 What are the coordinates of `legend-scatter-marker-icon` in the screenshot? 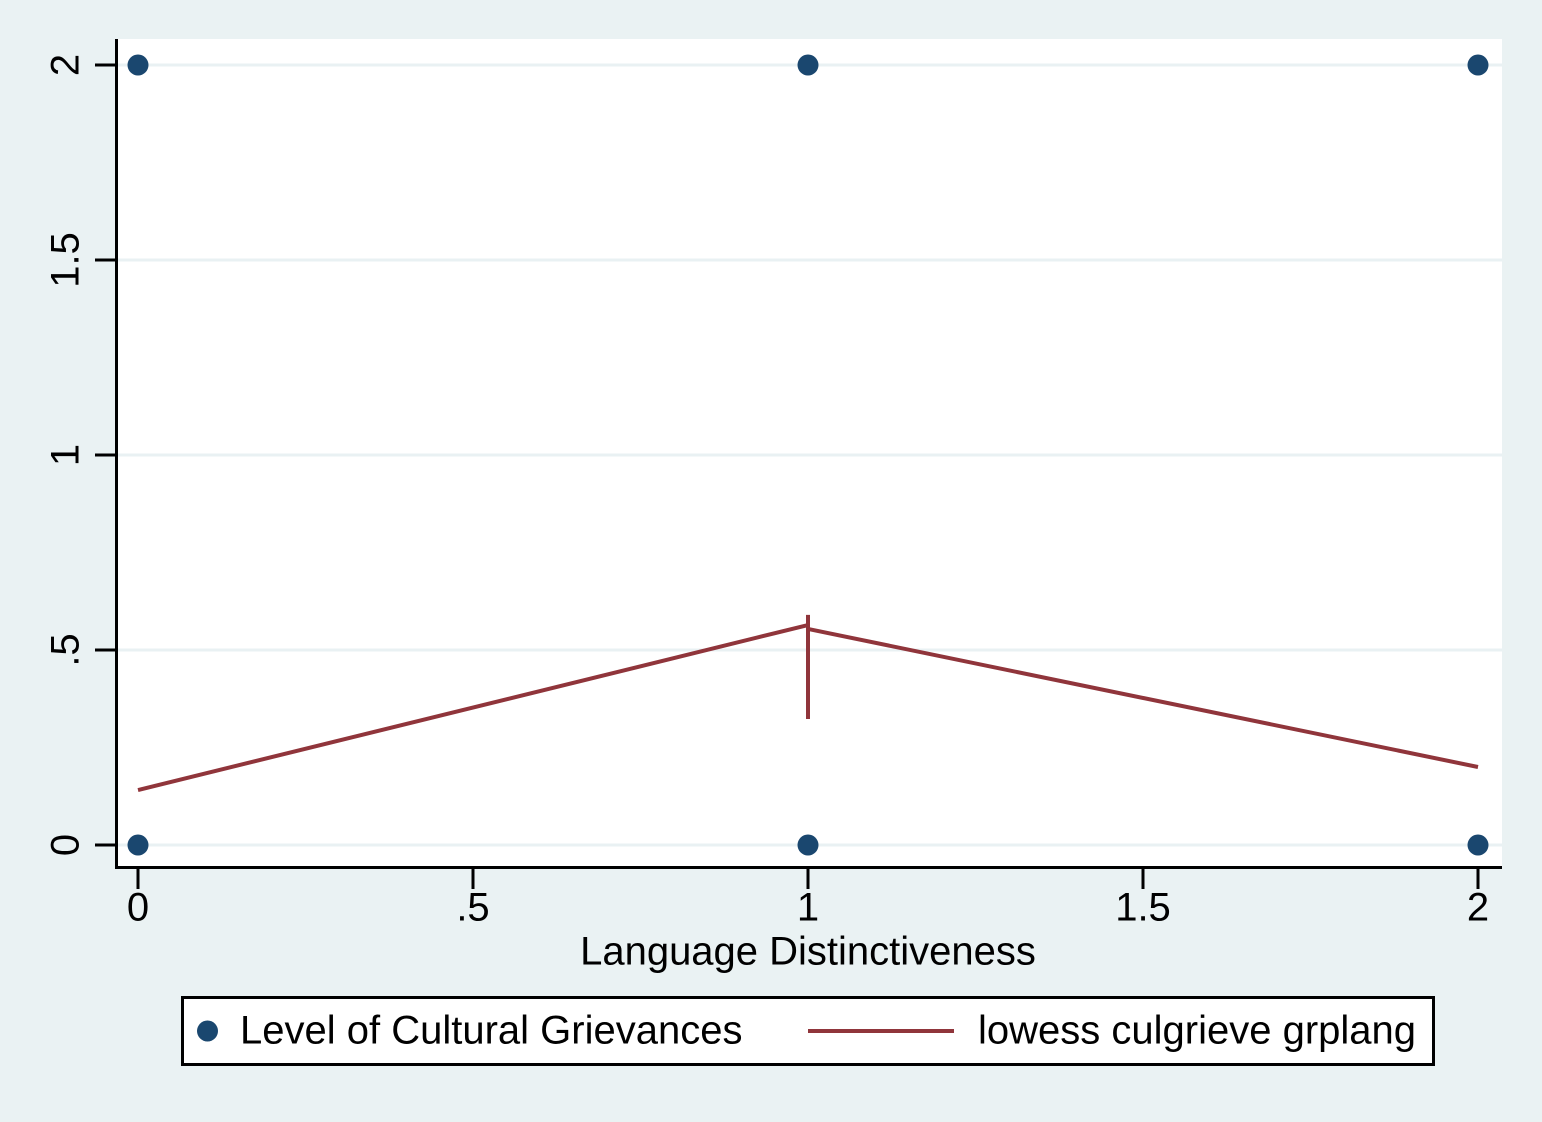 It's located at (207, 1031).